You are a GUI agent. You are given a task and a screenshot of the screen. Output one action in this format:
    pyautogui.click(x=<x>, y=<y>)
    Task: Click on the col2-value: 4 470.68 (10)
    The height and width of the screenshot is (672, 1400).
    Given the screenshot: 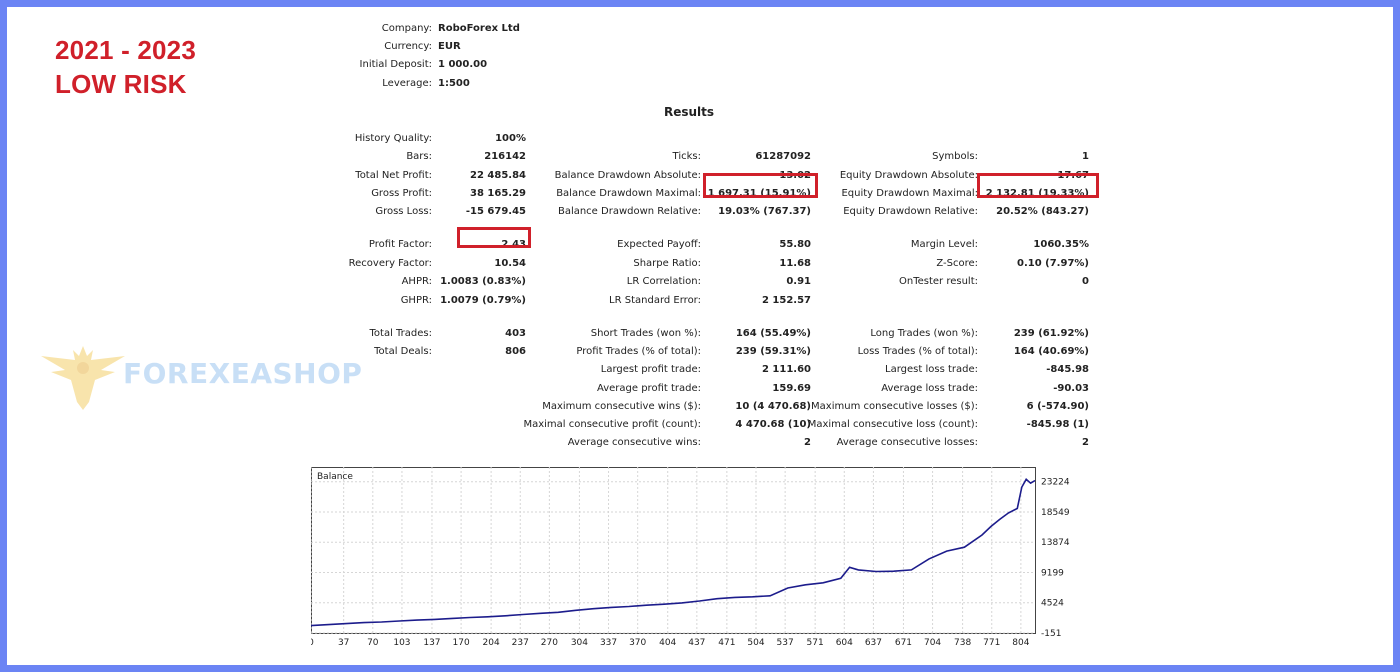 What is the action you would take?
    pyautogui.click(x=773, y=424)
    